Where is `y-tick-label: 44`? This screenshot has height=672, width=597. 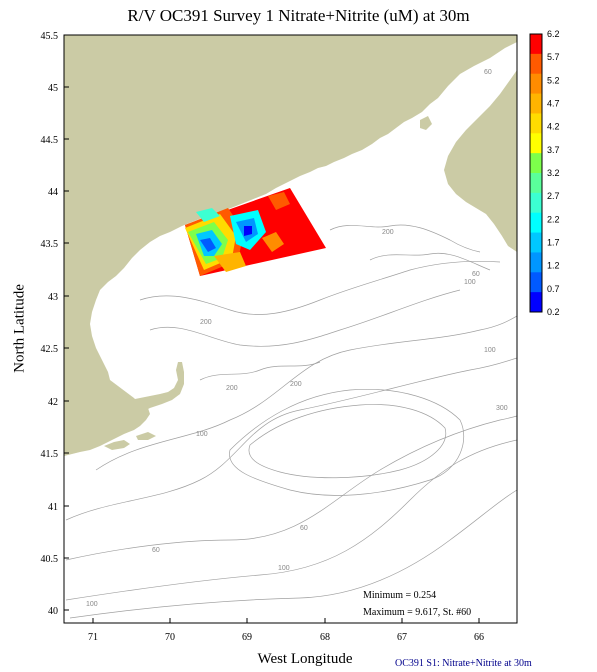 y-tick-label: 44 is located at coordinates (53, 192).